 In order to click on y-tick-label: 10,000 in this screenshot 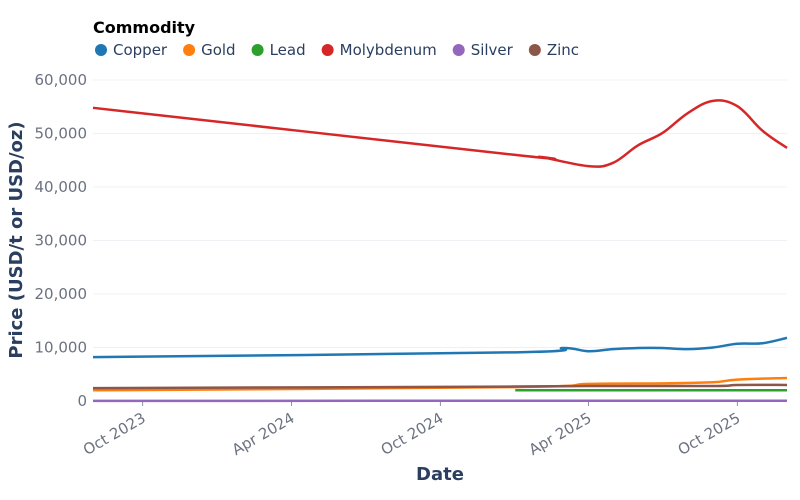, I will do `click(61, 348)`.